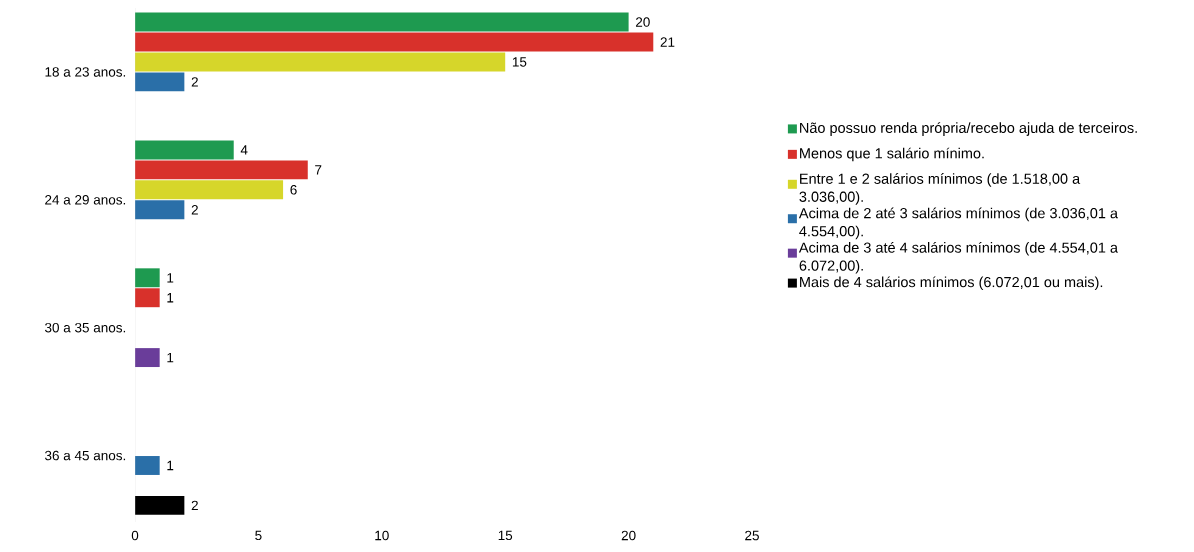  What do you see at coordinates (85, 455) in the screenshot?
I see `y-tick-label: 36 a 45 anos.` at bounding box center [85, 455].